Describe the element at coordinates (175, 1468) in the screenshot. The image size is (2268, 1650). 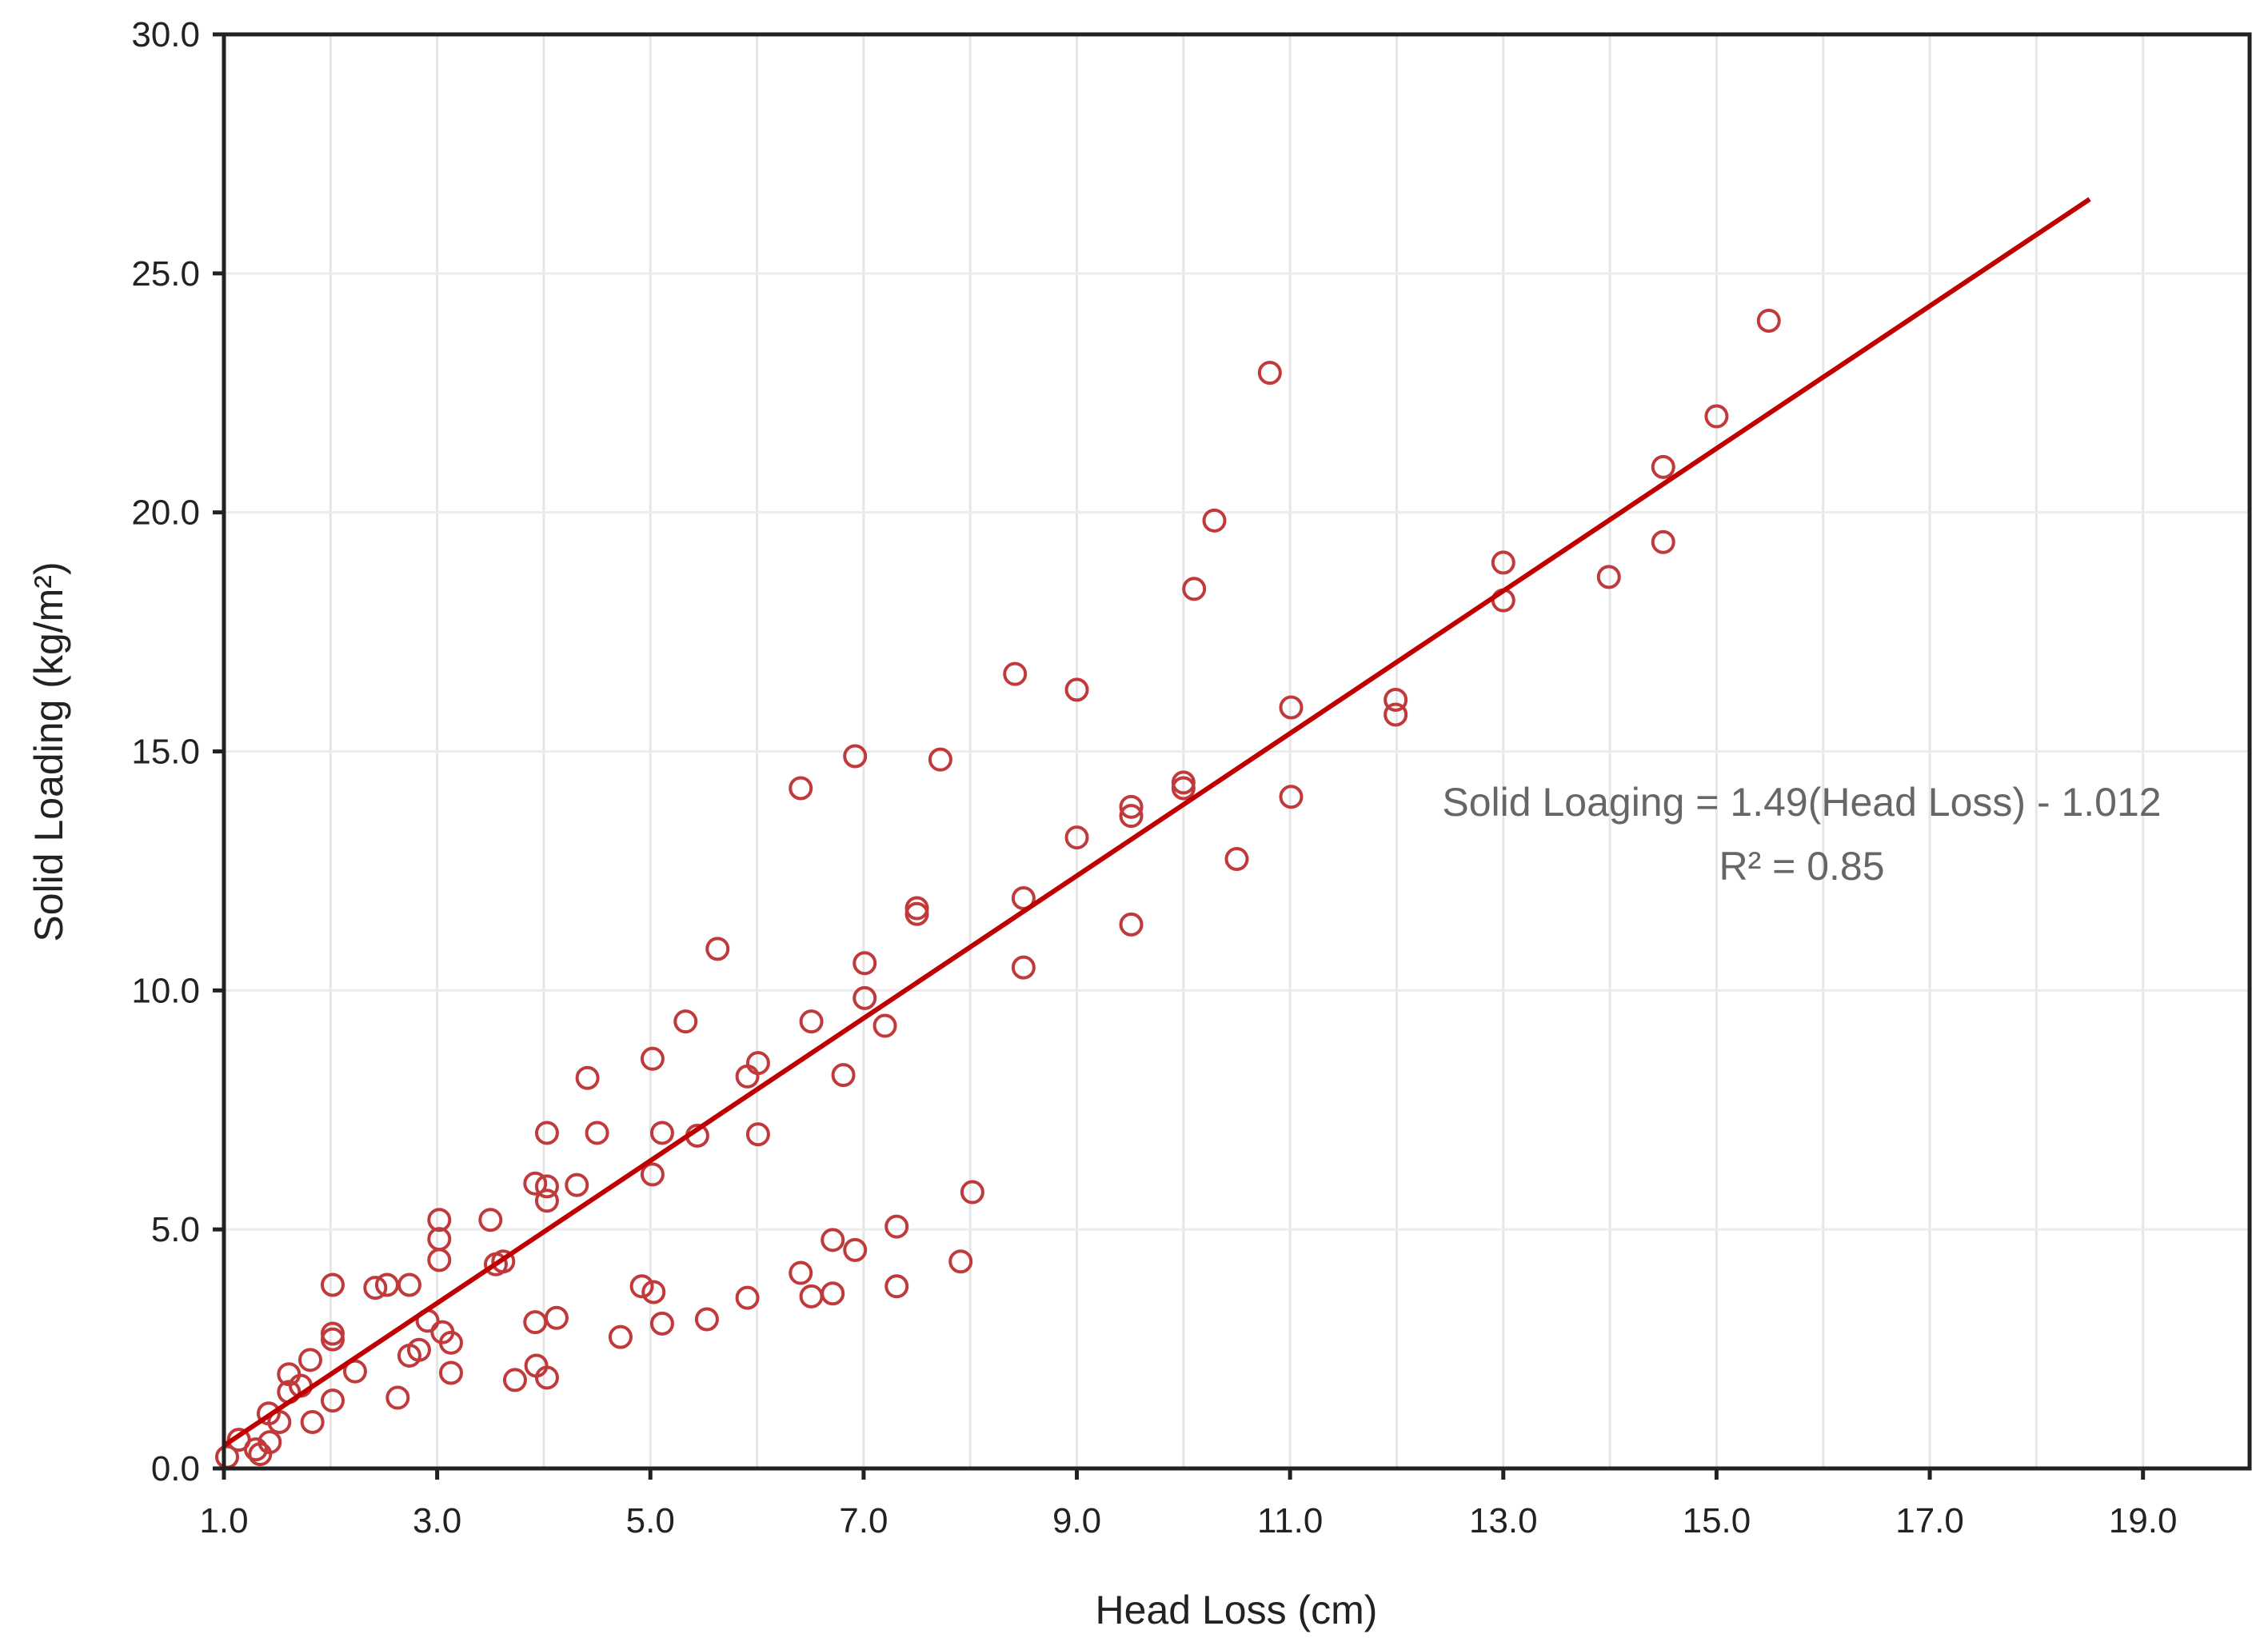
I see `y-tick-label: 0.0` at that location.